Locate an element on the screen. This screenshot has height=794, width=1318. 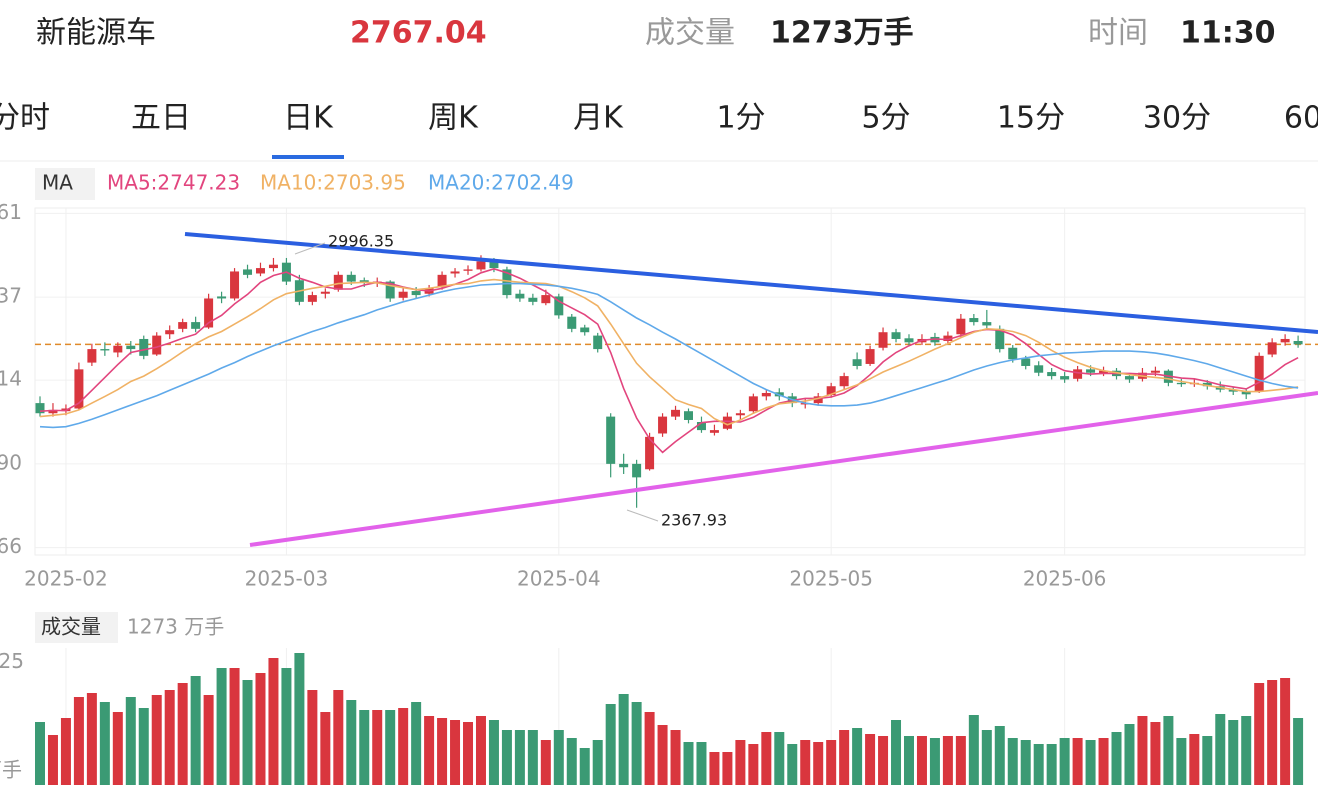
tab: 15分 is located at coordinates (1031, 118).